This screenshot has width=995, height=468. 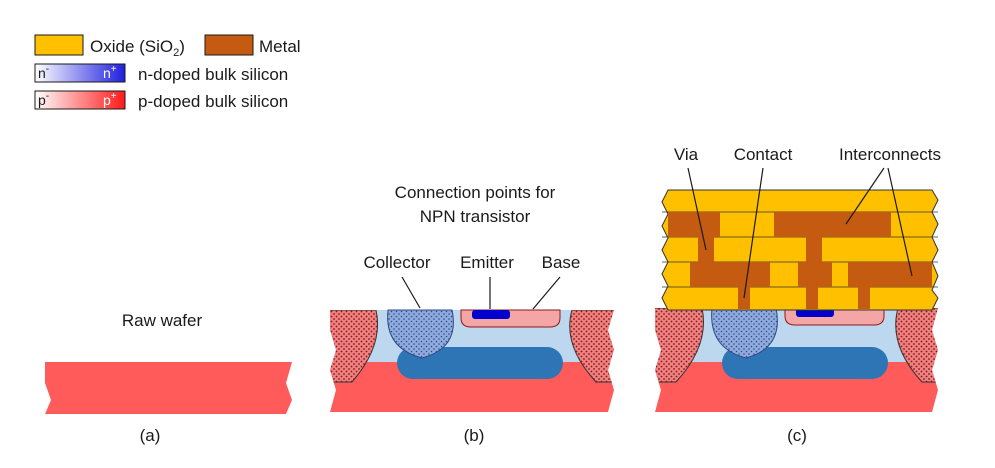 What do you see at coordinates (474, 435) in the screenshot?
I see `caption-b: (b)` at bounding box center [474, 435].